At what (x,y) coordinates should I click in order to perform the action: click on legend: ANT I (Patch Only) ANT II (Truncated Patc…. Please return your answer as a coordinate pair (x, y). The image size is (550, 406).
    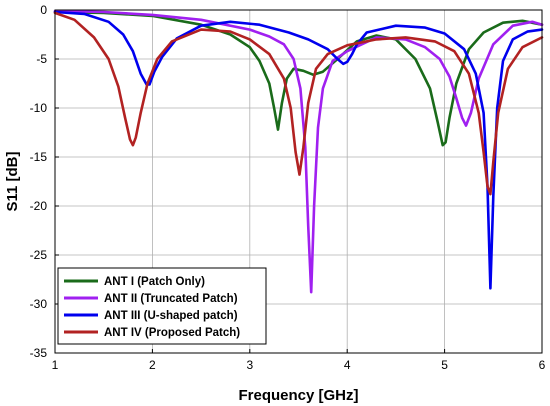
    Looking at the image, I should click on (162, 306).